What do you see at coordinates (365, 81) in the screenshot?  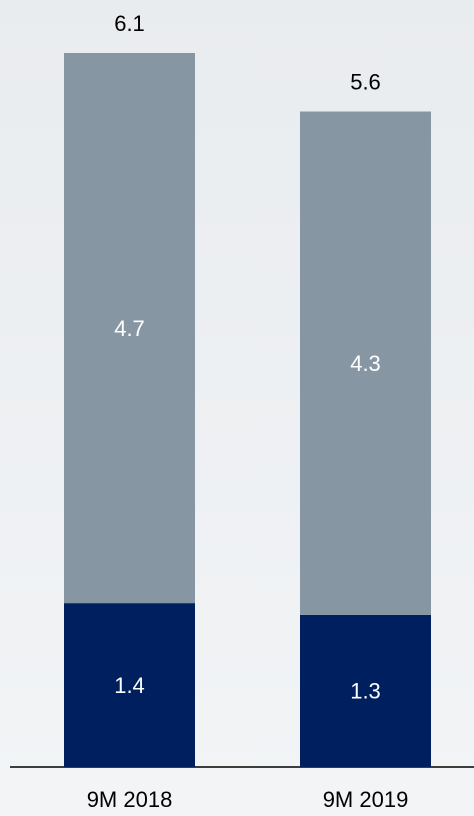 I see `total-label: 5.6` at bounding box center [365, 81].